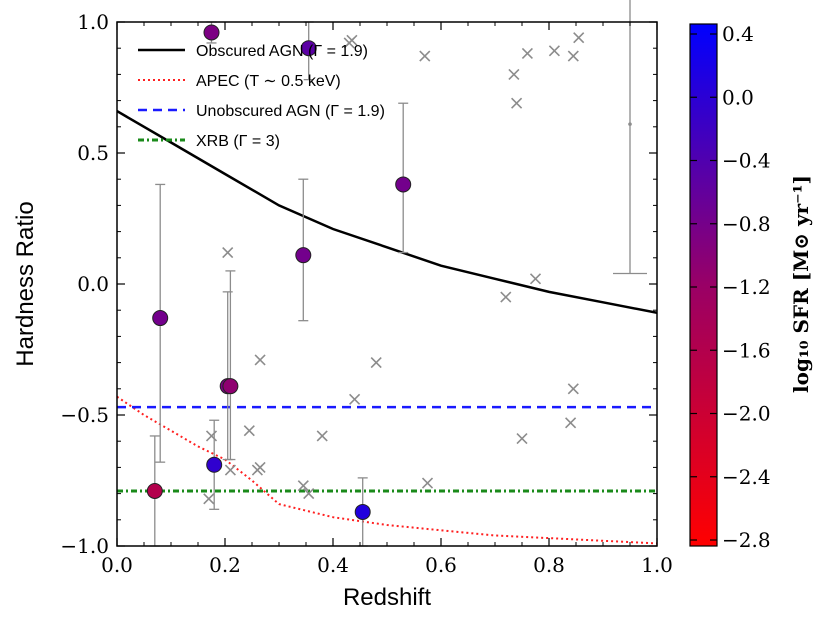 The image size is (831, 631). What do you see at coordinates (84, 546) in the screenshot?
I see `y-tick-label: −1.0` at bounding box center [84, 546].